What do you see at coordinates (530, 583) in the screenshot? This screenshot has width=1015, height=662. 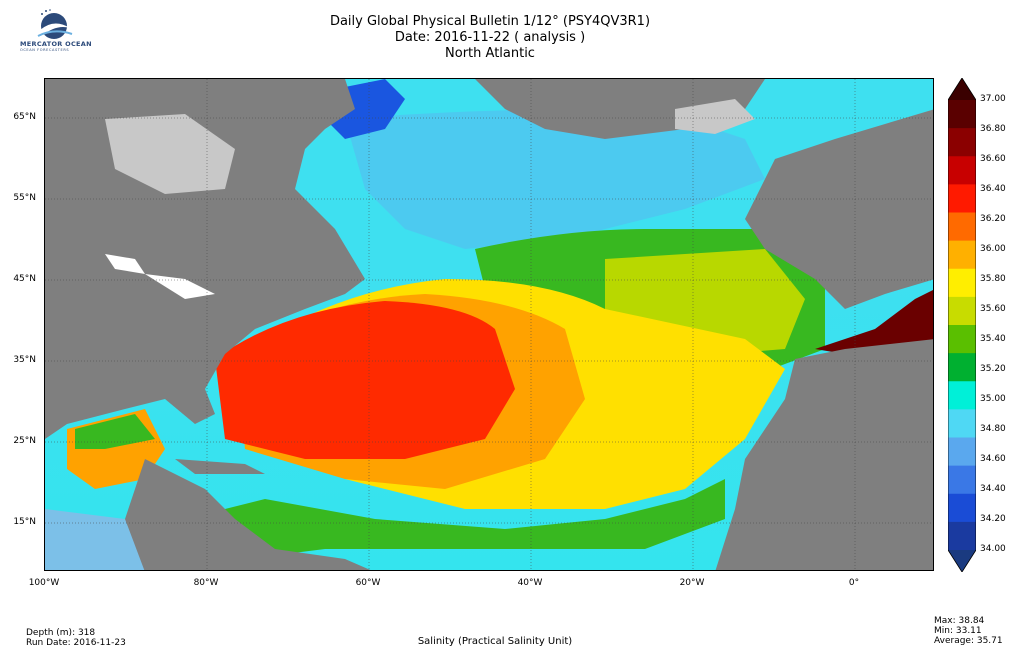 I see `lon-tick: 40°W` at bounding box center [530, 583].